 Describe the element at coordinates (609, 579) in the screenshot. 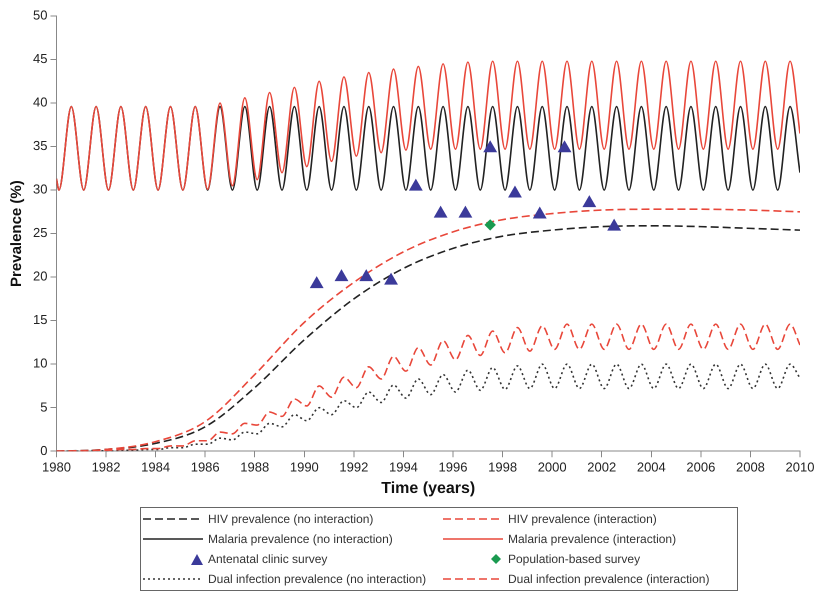

I see `legend-label: Dual infection prevalence (interaction)` at that location.